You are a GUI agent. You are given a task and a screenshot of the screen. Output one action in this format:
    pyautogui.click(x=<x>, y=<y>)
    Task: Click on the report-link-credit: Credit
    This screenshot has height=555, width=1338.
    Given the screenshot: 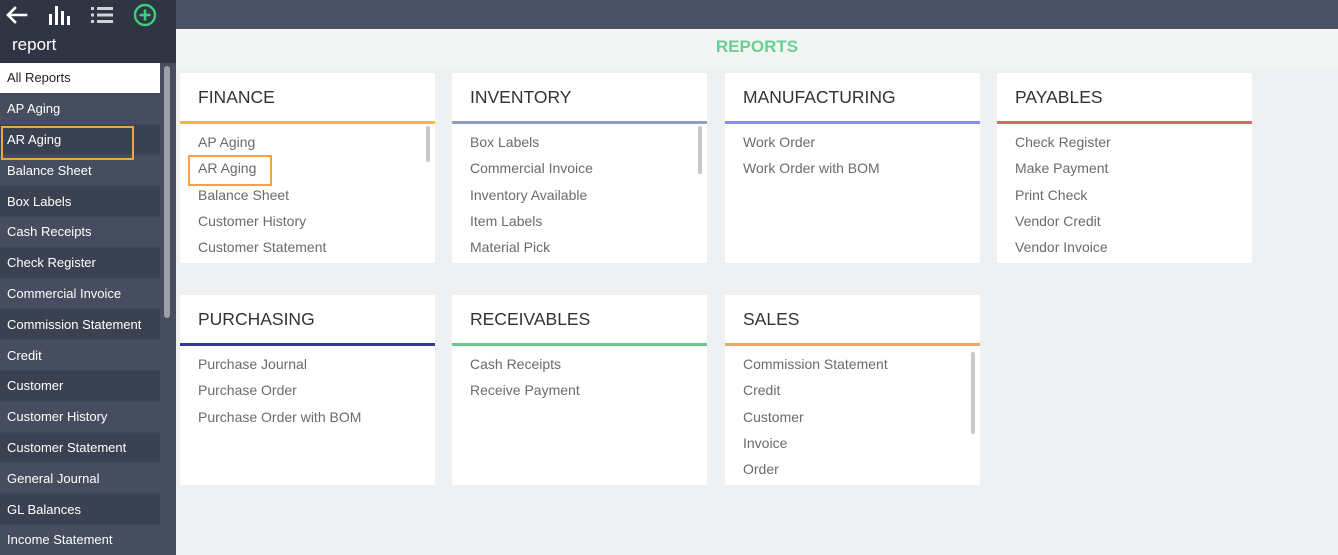 What is the action you would take?
    pyautogui.click(x=762, y=390)
    